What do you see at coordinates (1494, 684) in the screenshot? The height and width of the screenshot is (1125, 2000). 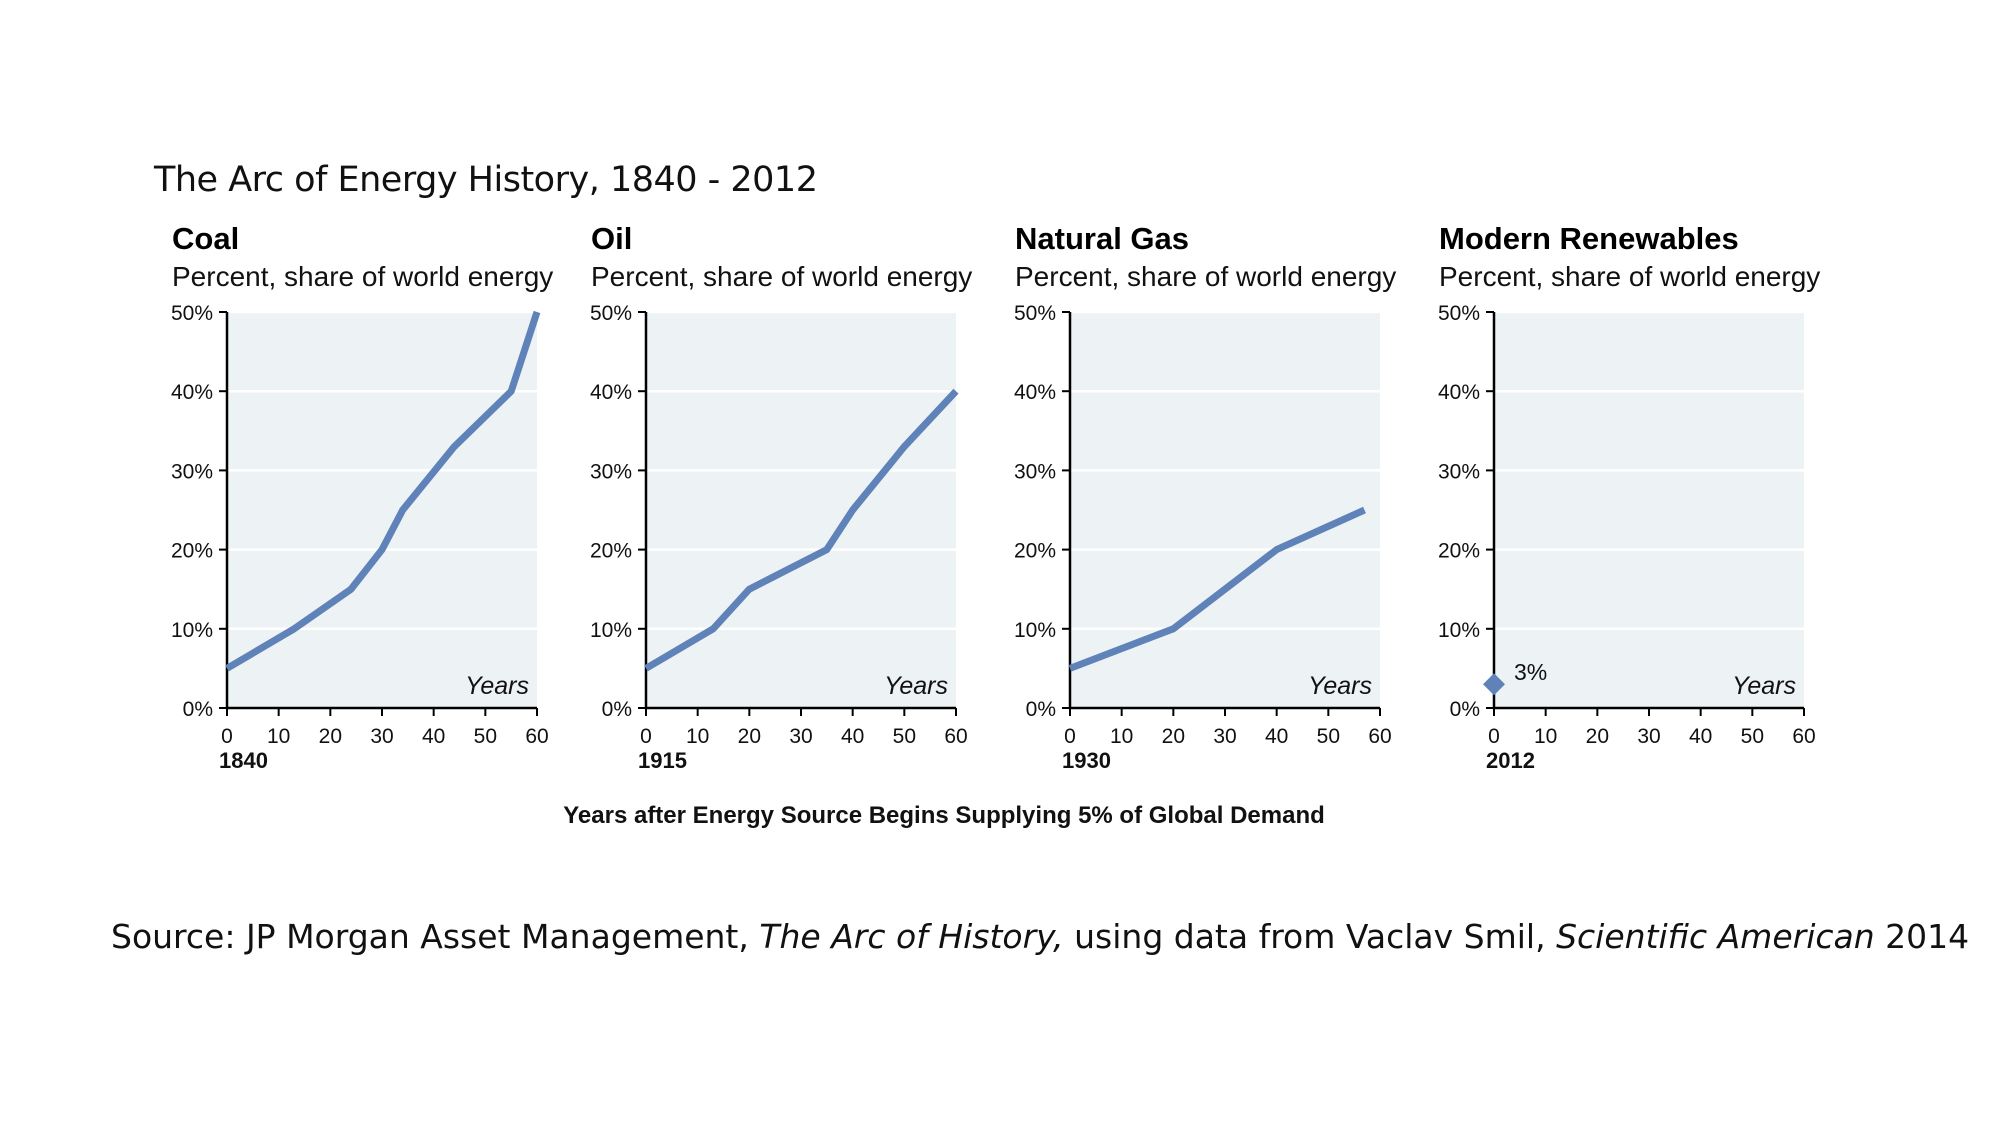 I see `data-point-diamond` at bounding box center [1494, 684].